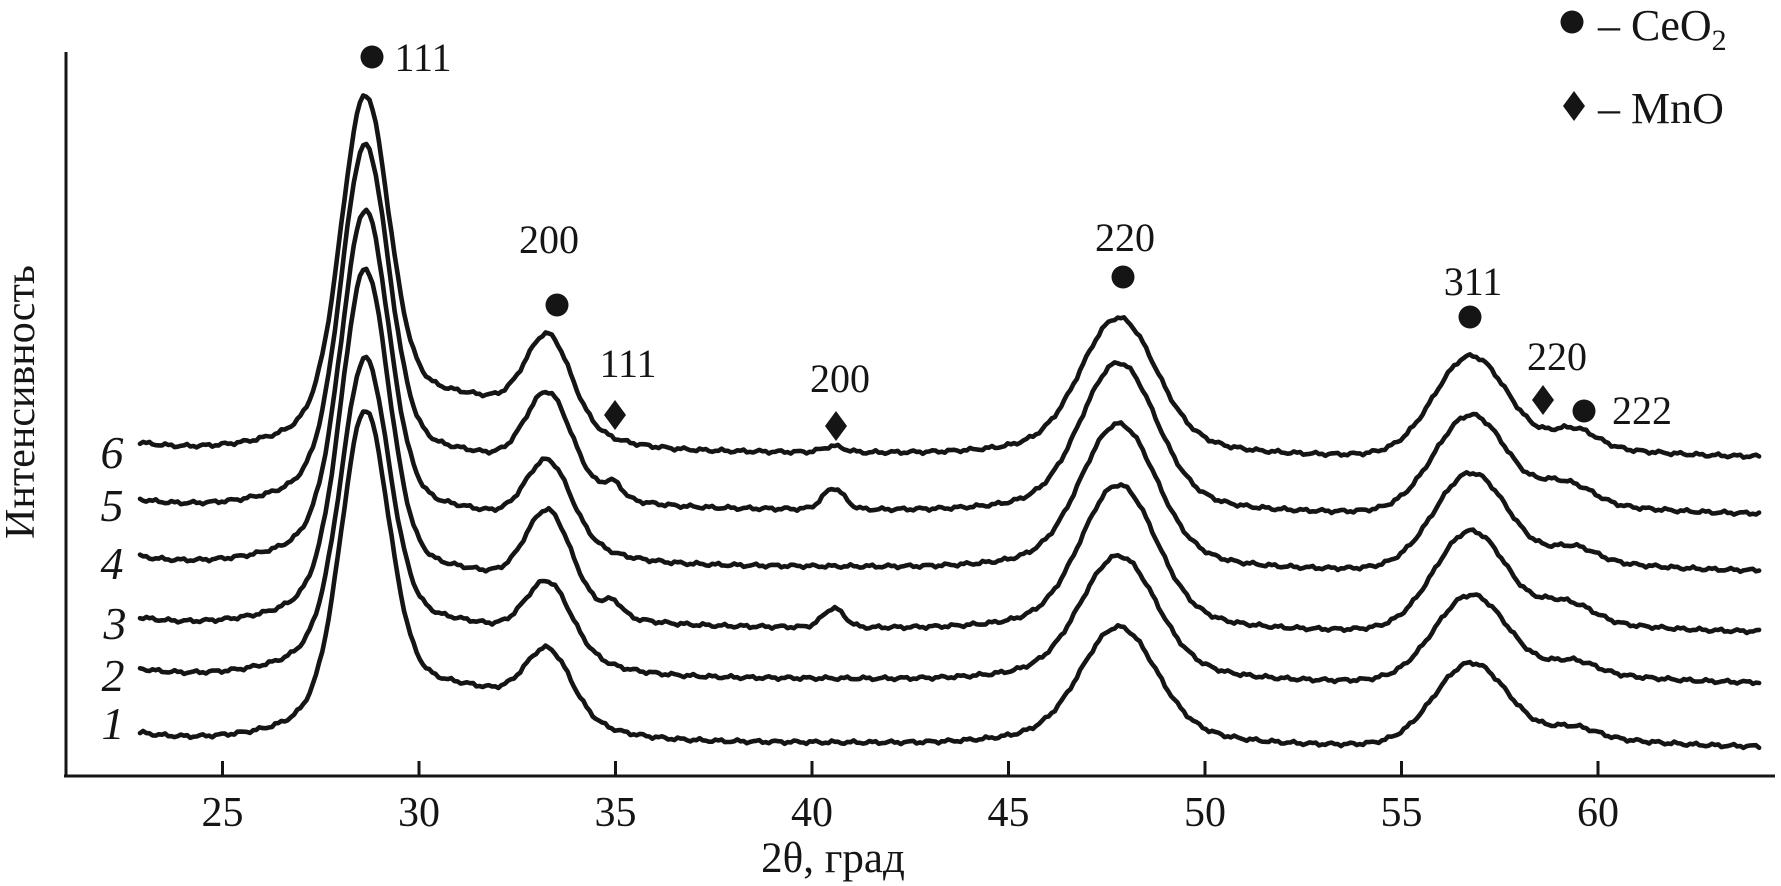  I want to click on peak-annotation-ceo2-311: 311, so click(1473, 294).